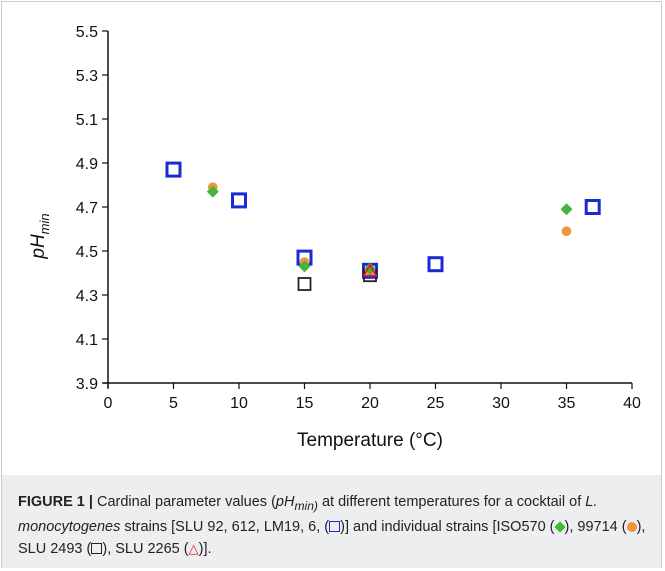 The image size is (665, 571). What do you see at coordinates (87, 76) in the screenshot?
I see `y-tick-label: 5.3` at bounding box center [87, 76].